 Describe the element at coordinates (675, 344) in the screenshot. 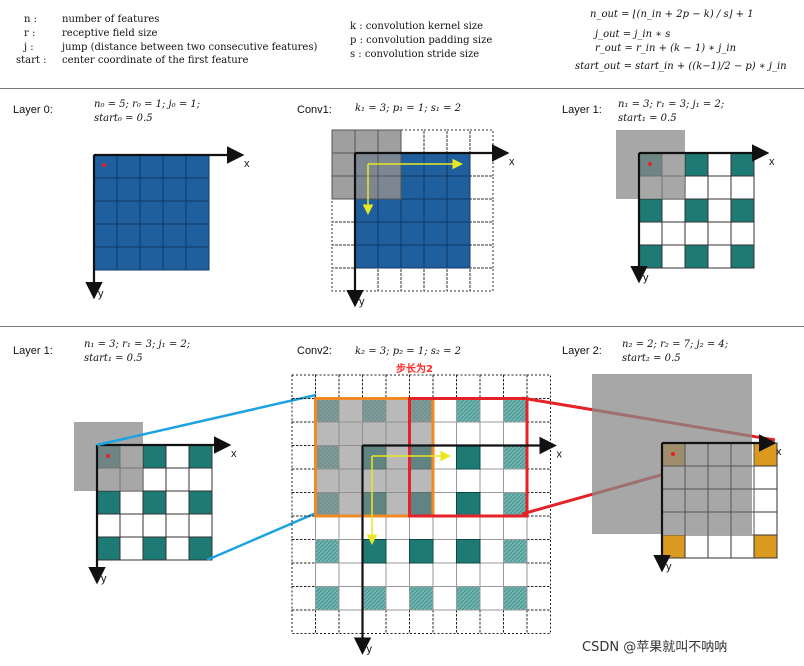

I see `bottom-layer2-params: n₂ = 2; r₂ = 7; j₂ = 4;` at that location.